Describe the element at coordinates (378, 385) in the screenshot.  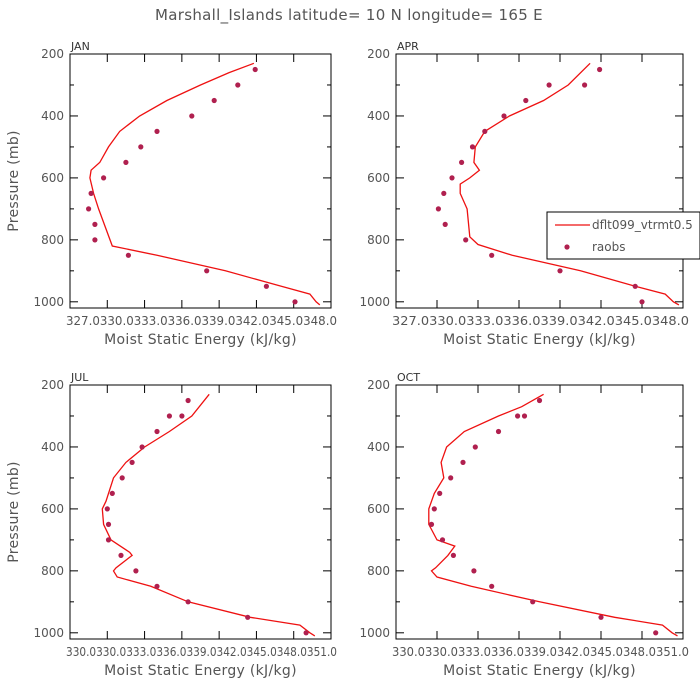
I see `ytick-label-oct: 200` at that location.